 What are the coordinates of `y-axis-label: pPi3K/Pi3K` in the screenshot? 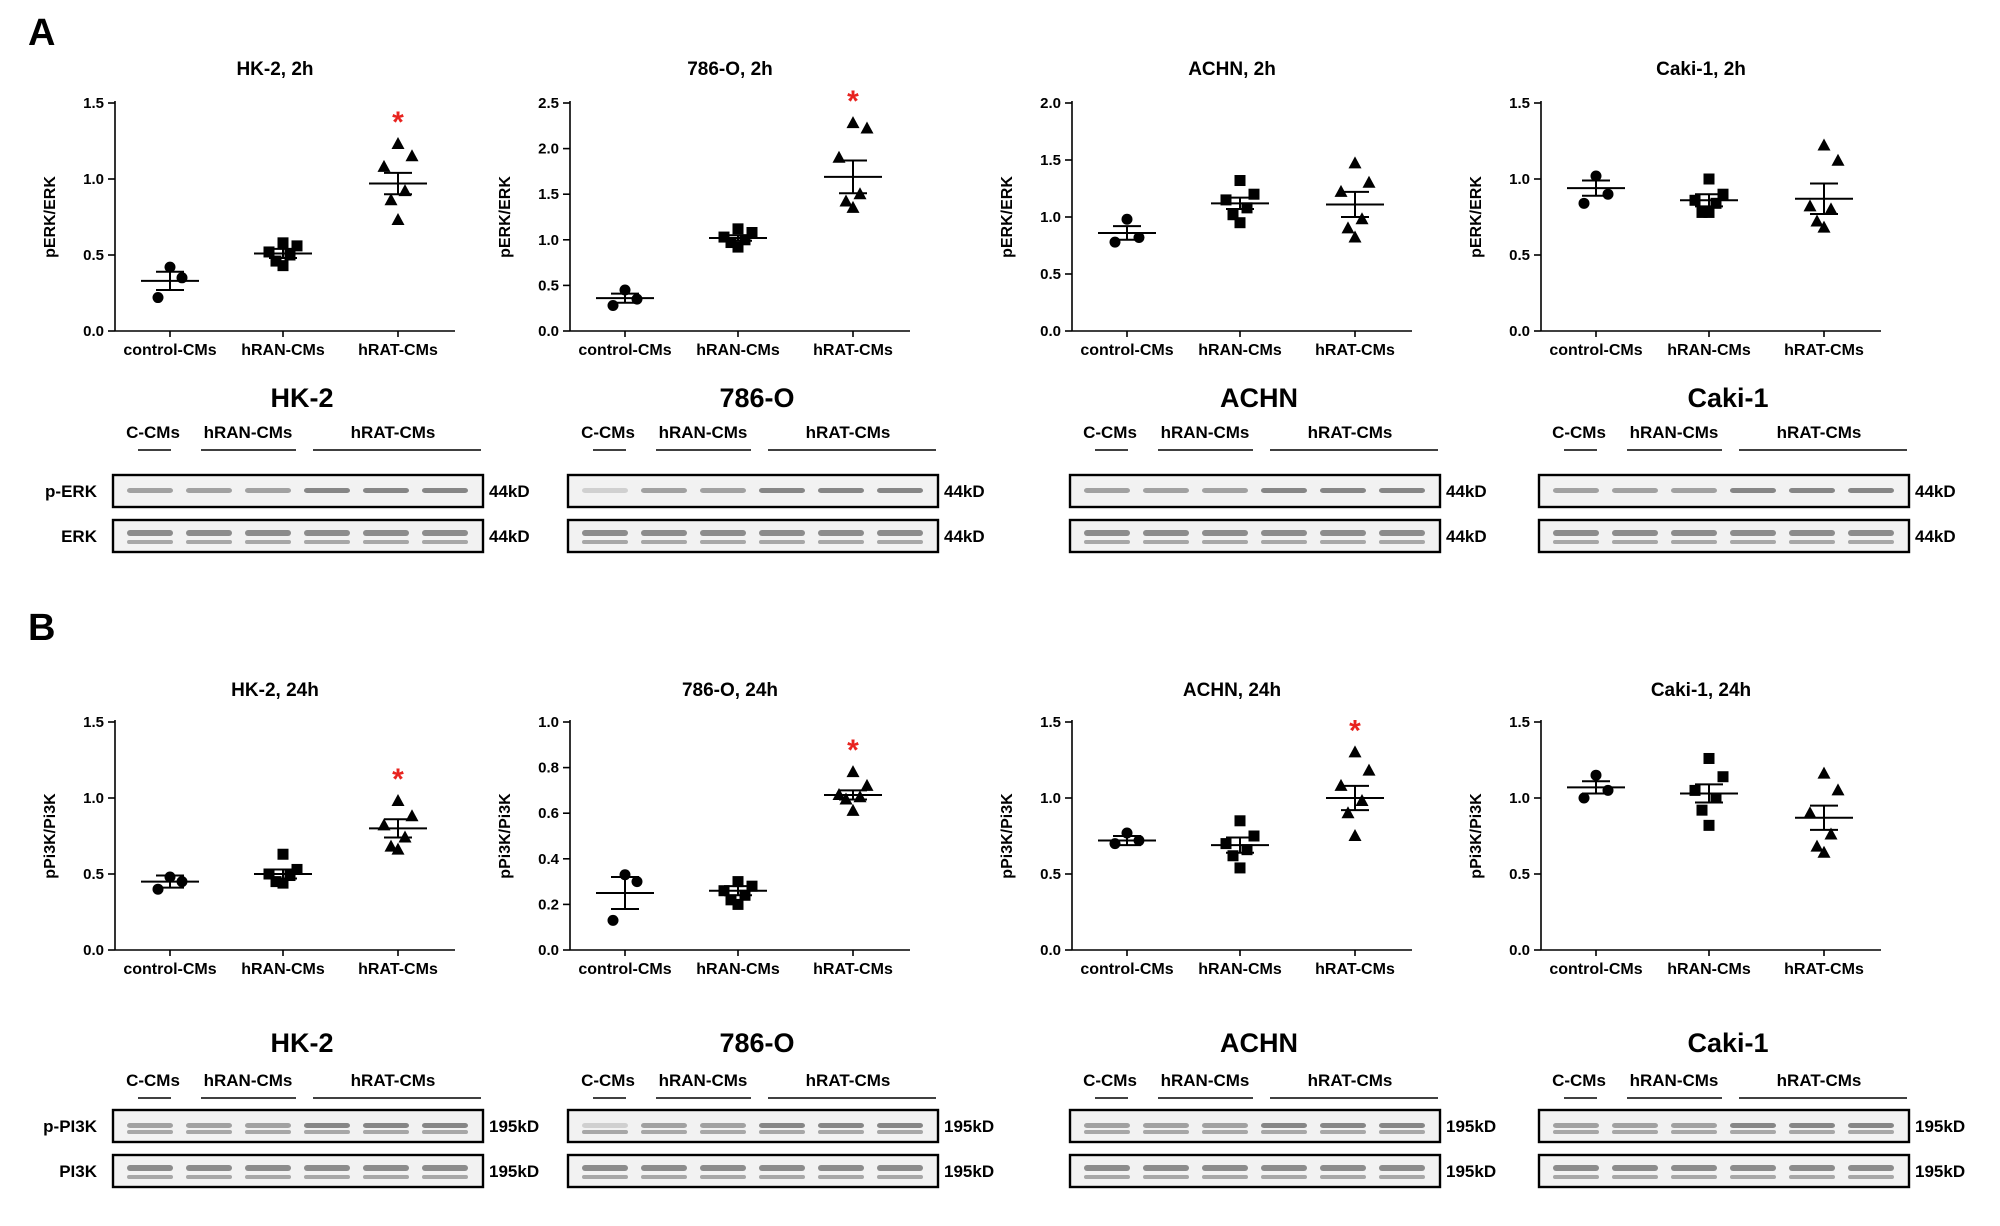 It's located at (1007, 836).